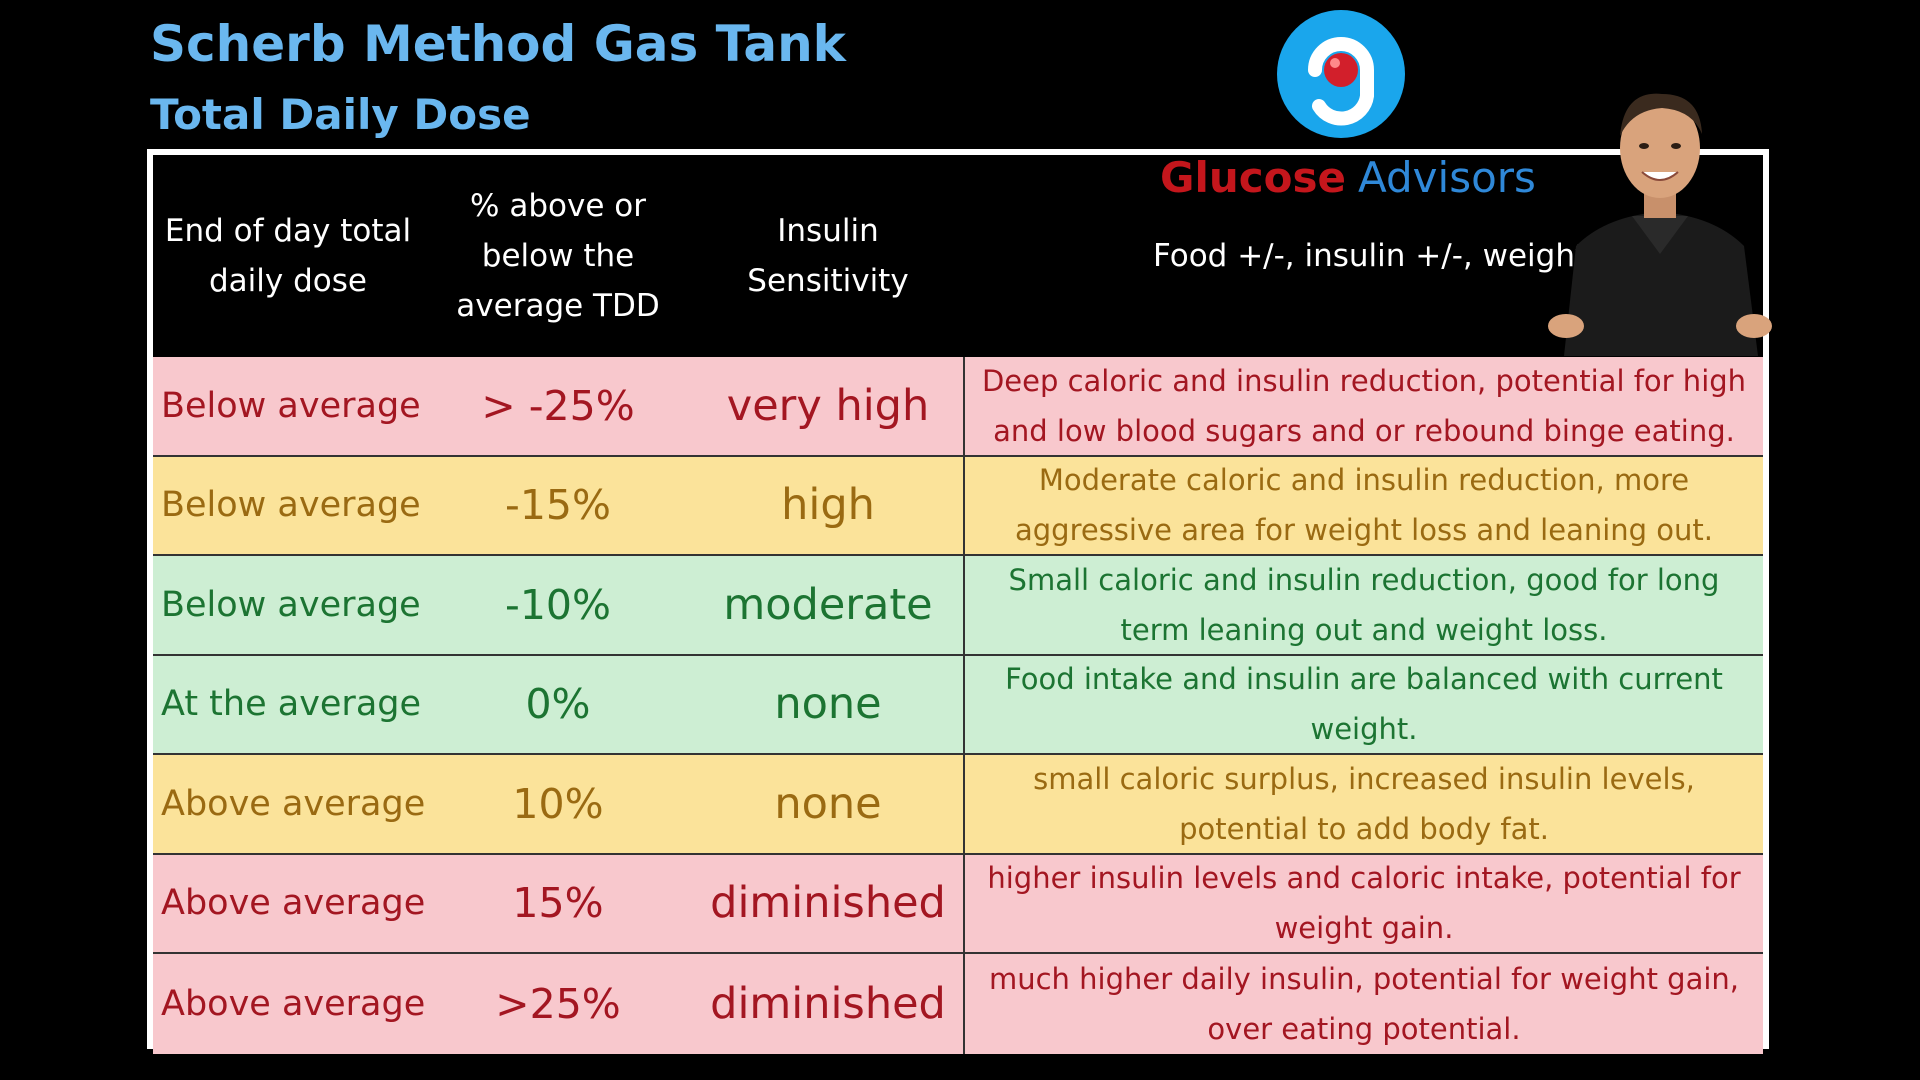 Image resolution: width=1920 pixels, height=1080 pixels. I want to click on brand-word-glucose: Glucose, so click(1253, 177).